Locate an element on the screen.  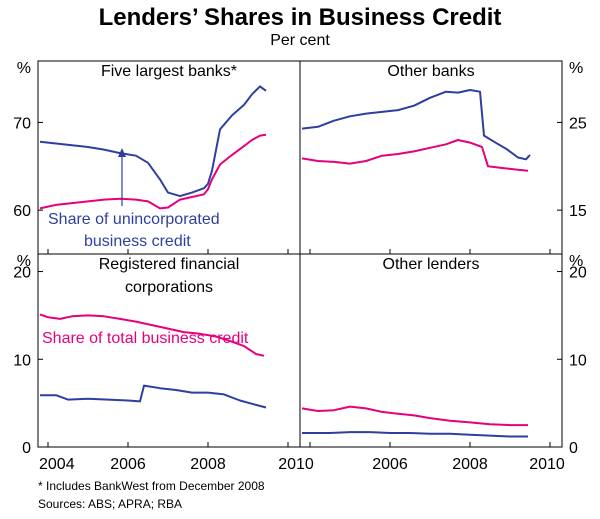
y-tick-label: 60 is located at coordinates (22, 211).